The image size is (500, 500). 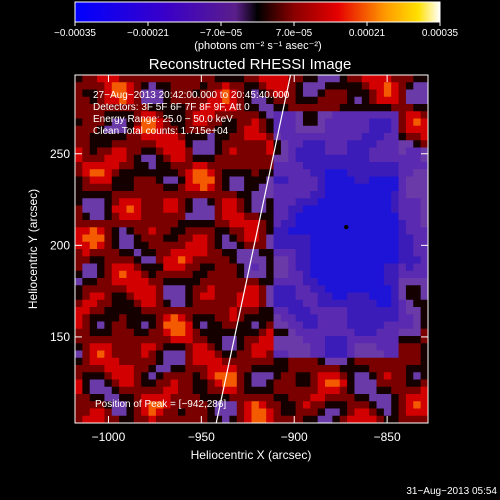 What do you see at coordinates (294, 33) in the screenshot?
I see `colorbar-tick-label: 7.0e−05` at bounding box center [294, 33].